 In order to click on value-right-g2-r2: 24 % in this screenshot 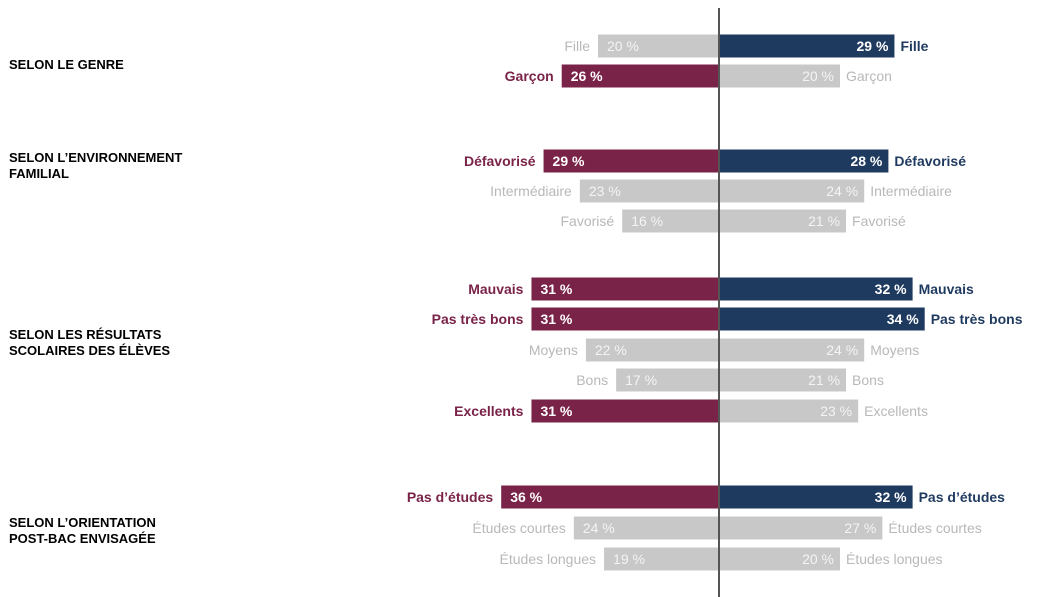, I will do `click(842, 350)`.